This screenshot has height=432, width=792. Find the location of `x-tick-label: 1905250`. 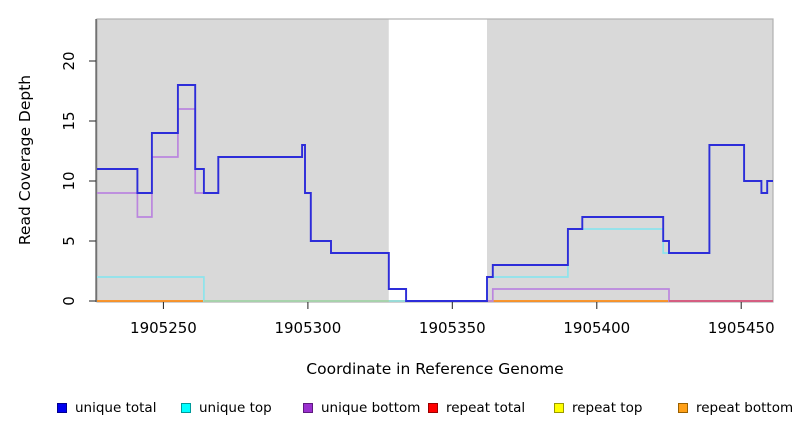

x-tick-label: 1905250 is located at coordinates (163, 328).